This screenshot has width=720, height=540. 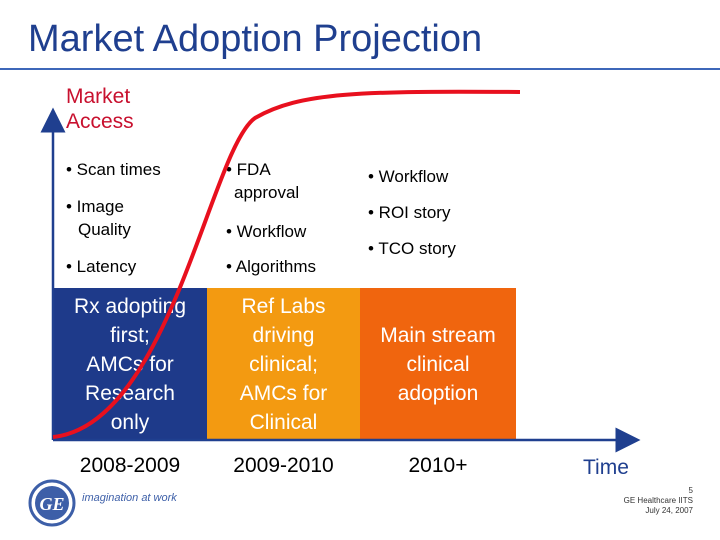 What do you see at coordinates (129, 498) in the screenshot?
I see `logo-tagline: imagination at work` at bounding box center [129, 498].